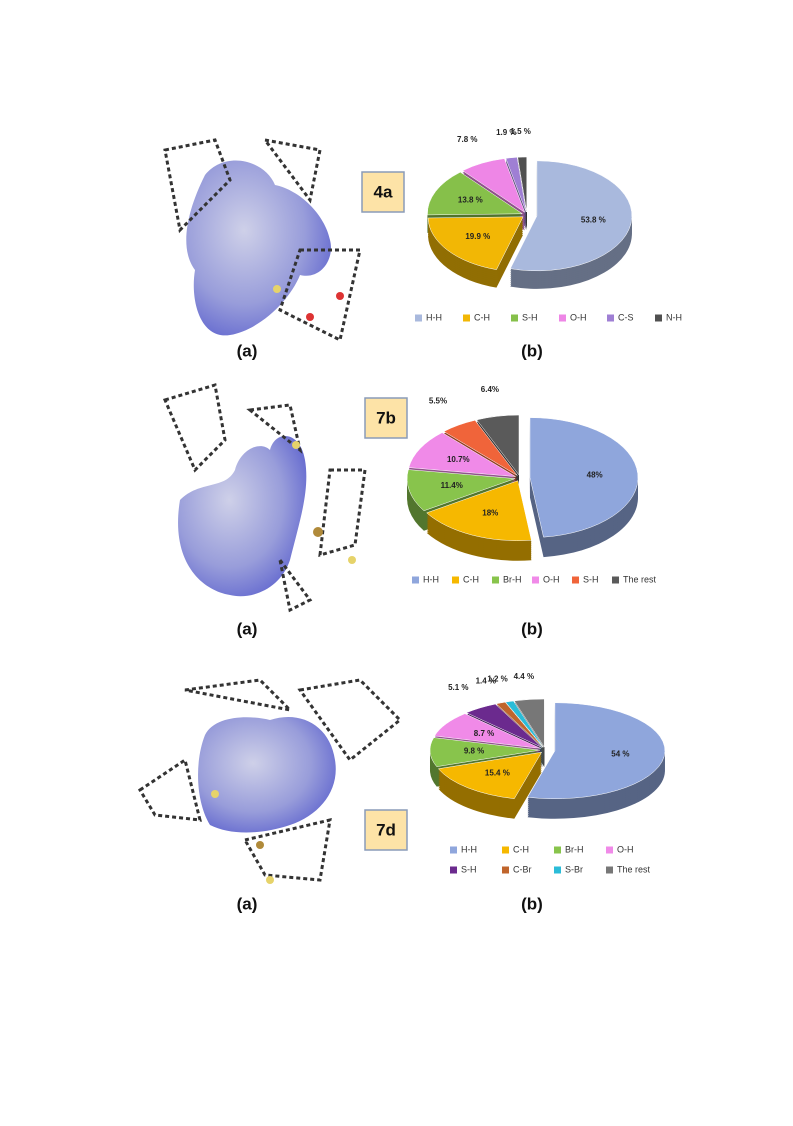 Image resolution: width=793 pixels, height=1126 pixels. Describe the element at coordinates (520, 131) in the screenshot. I see `value-label: 1.5 %` at that location.